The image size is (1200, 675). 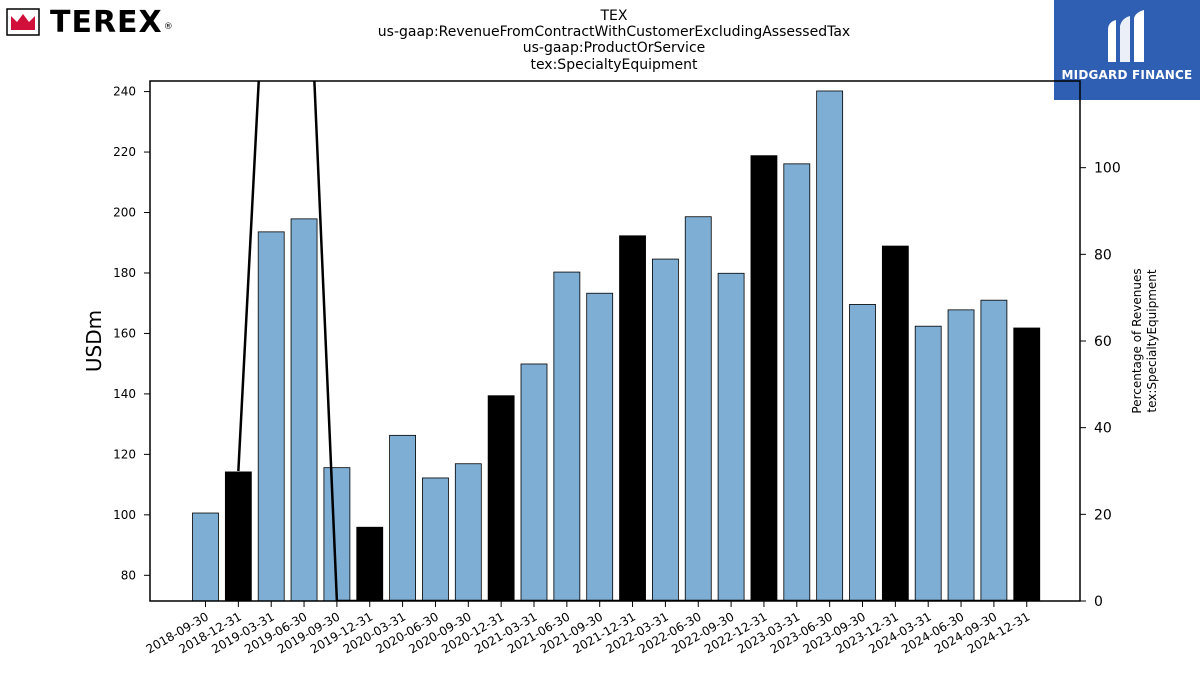 What do you see at coordinates (801, 632) in the screenshot?
I see `x-tick-label: 2023-06-30` at bounding box center [801, 632].